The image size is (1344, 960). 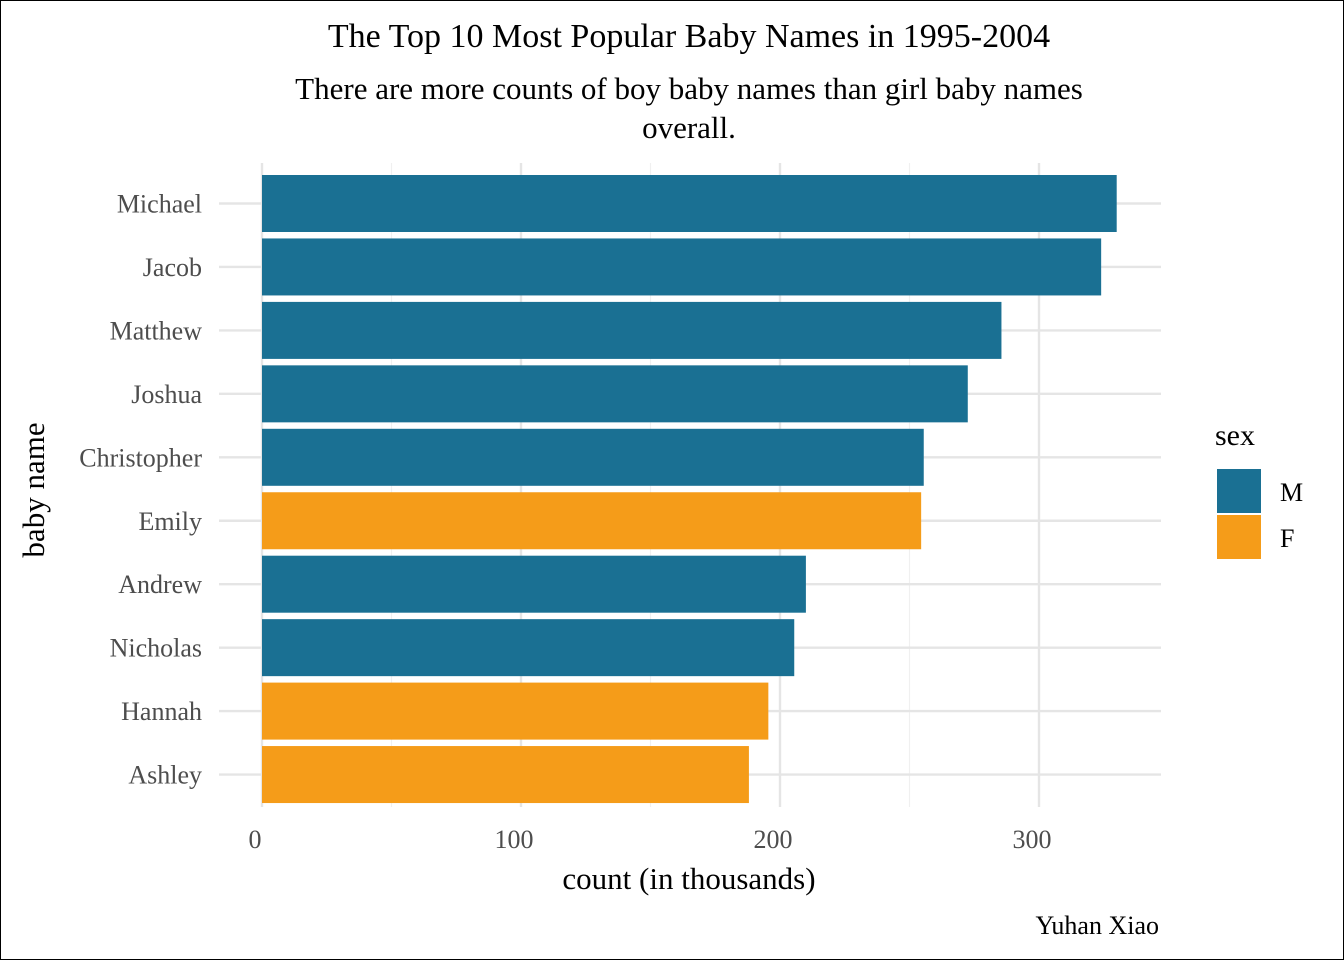 I want to click on y-tick-label-matthew: Matthew, so click(x=156, y=330).